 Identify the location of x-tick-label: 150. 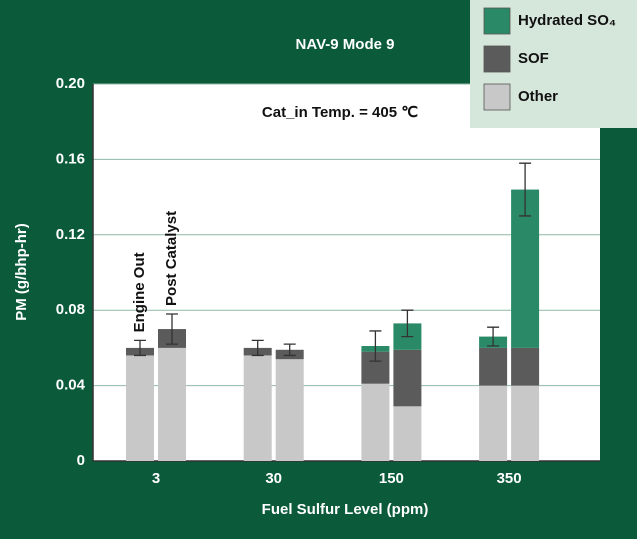
(391, 478).